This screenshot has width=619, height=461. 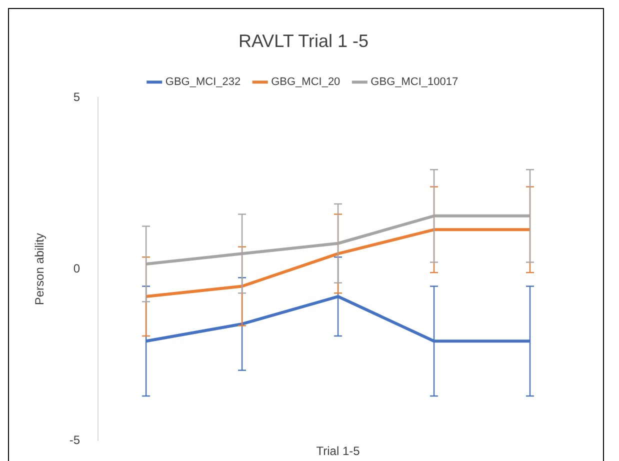 What do you see at coordinates (76, 97) in the screenshot?
I see `y-tick-label: 5` at bounding box center [76, 97].